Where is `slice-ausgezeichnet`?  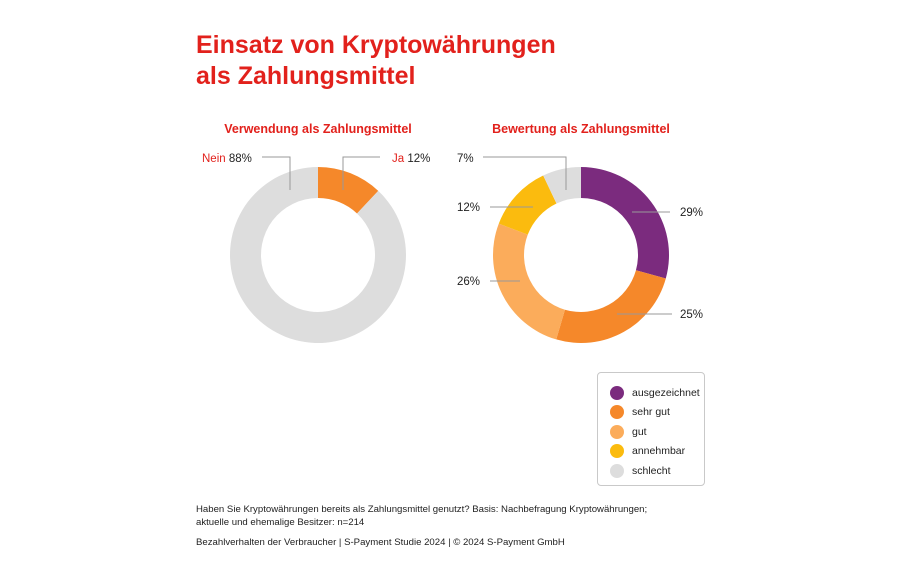 slice-ausgezeichnet is located at coordinates (625, 223).